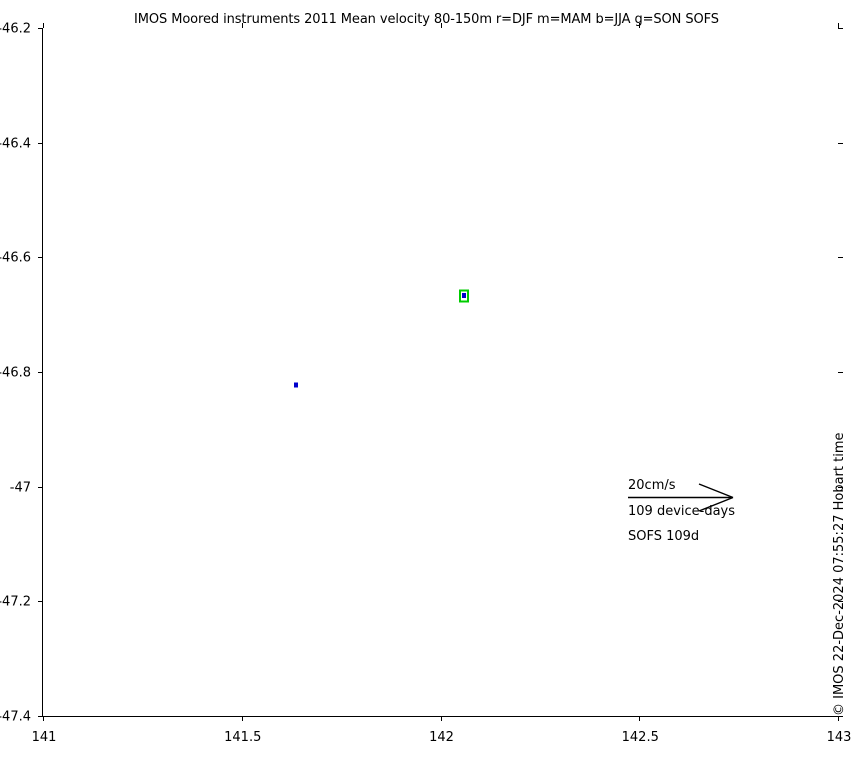  I want to click on x-tick-label: 143, so click(839, 737).